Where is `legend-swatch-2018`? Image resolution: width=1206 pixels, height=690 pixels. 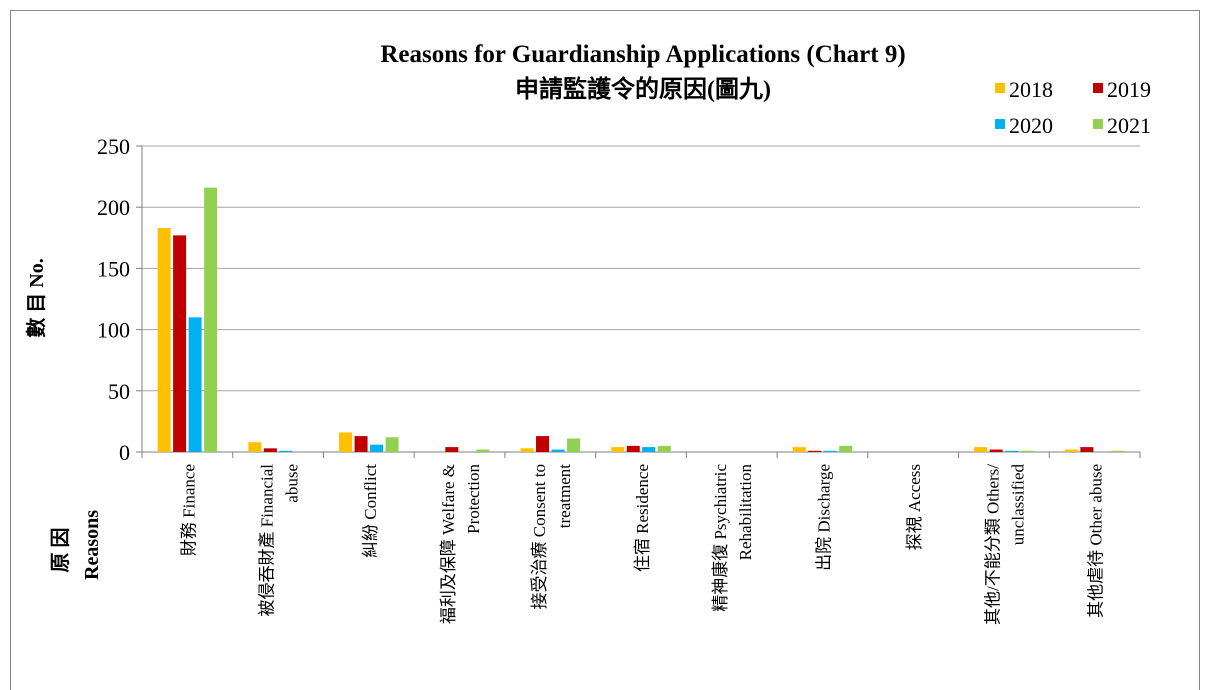 legend-swatch-2018 is located at coordinates (1000, 88).